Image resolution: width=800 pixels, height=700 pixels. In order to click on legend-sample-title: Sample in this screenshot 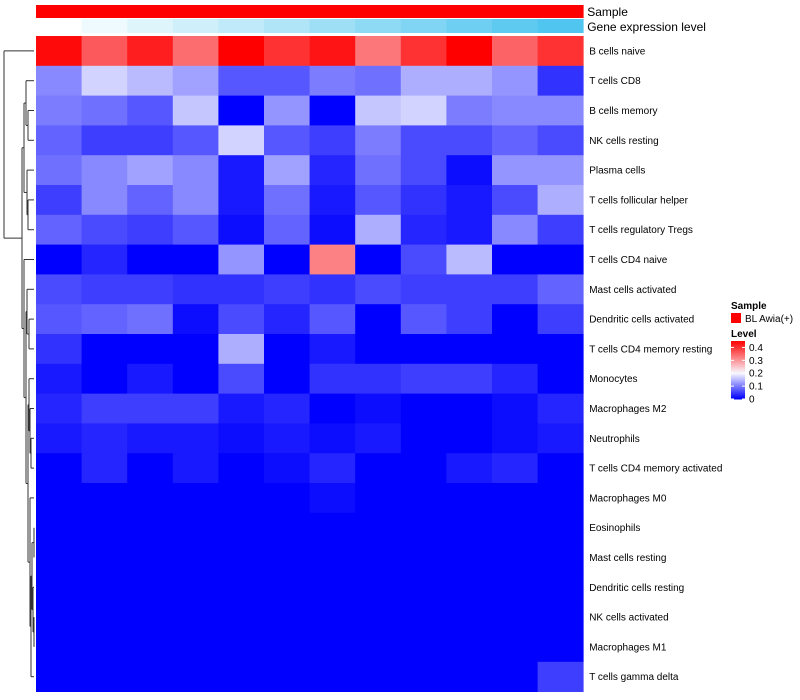, I will do `click(749, 306)`.